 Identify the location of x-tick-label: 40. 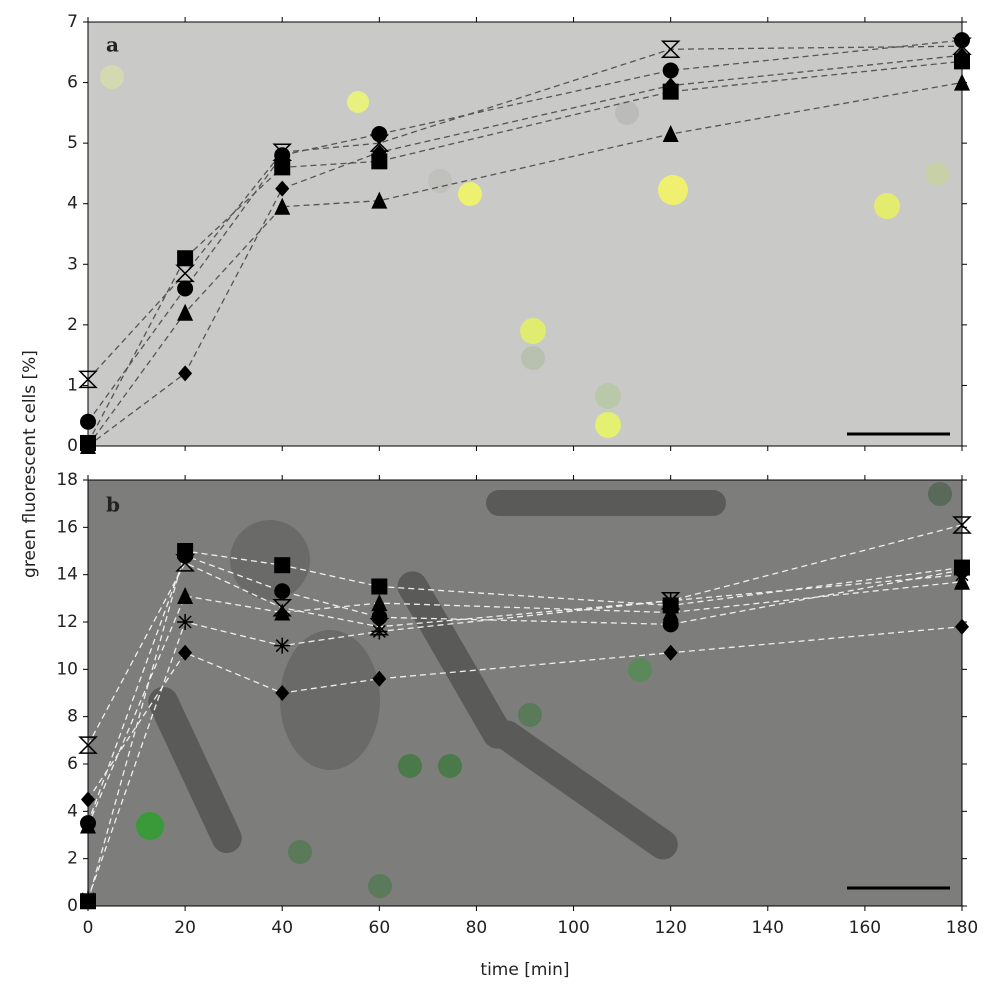
(282, 928).